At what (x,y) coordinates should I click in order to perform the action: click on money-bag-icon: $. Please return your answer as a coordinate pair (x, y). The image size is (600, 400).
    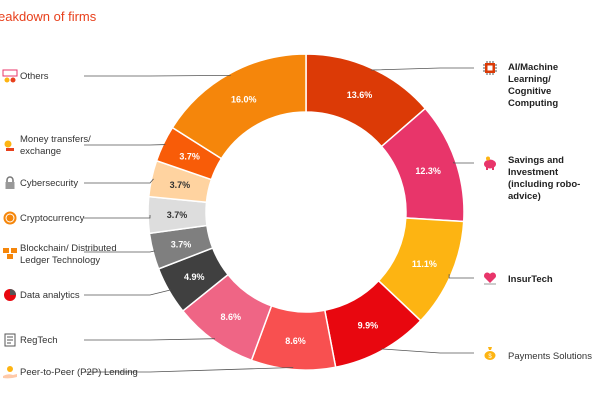
    Looking at the image, I should click on (490, 355).